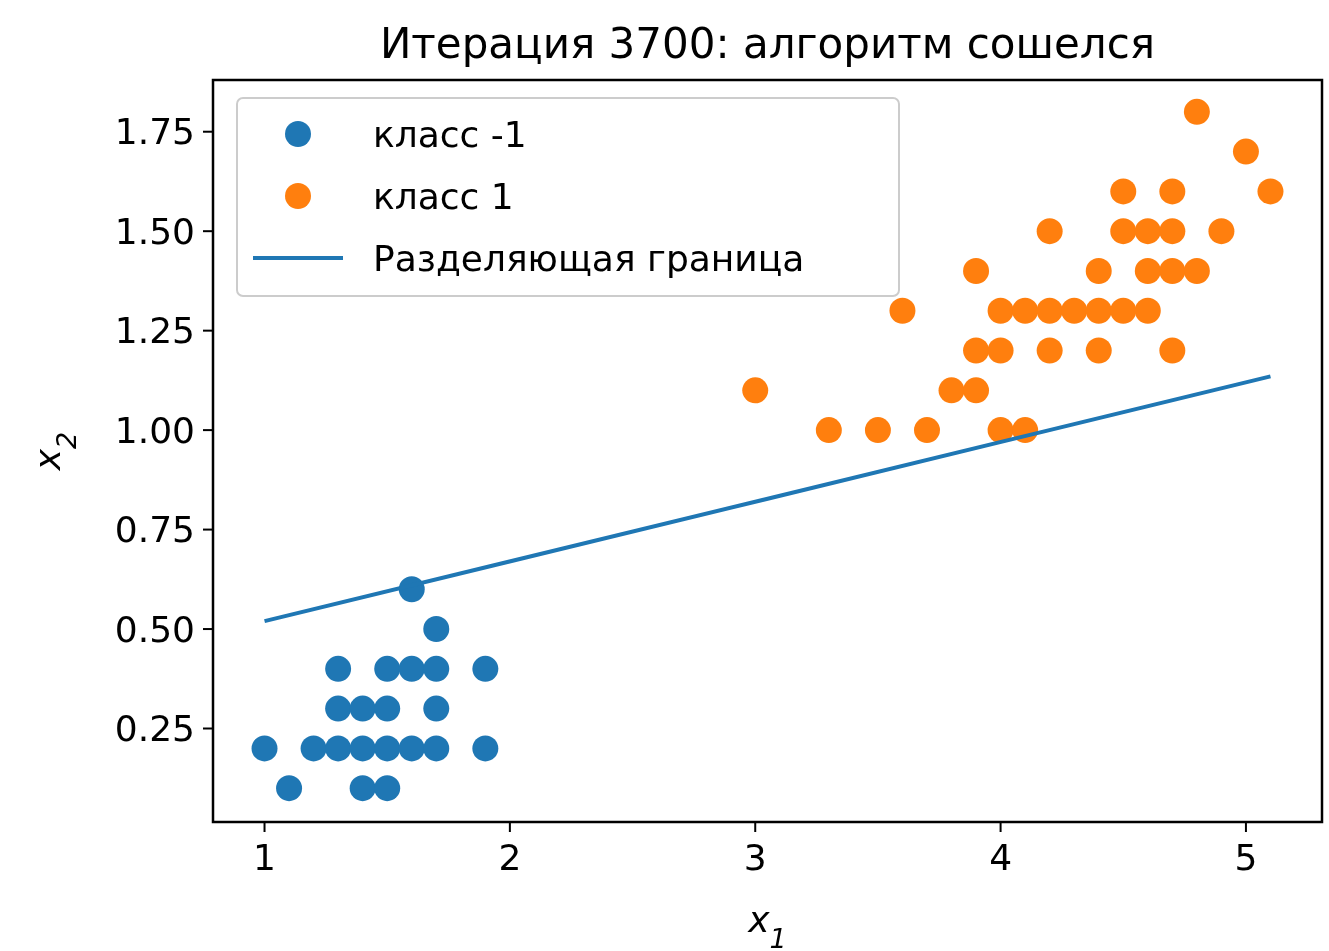 Image resolution: width=1329 pixels, height=951 pixels. What do you see at coordinates (264, 857) in the screenshot?
I see `x-tick-label: 1` at bounding box center [264, 857].